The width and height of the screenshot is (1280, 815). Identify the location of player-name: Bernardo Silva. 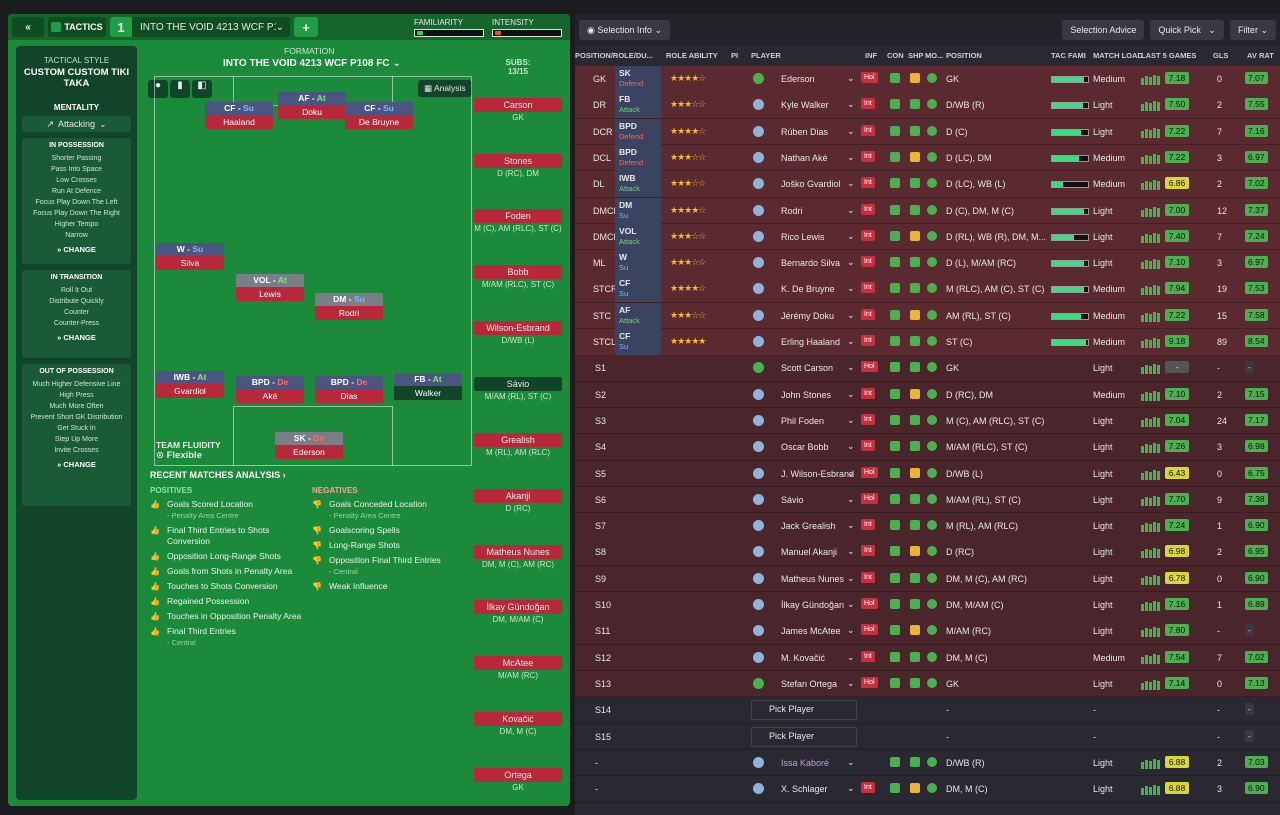
(811, 263).